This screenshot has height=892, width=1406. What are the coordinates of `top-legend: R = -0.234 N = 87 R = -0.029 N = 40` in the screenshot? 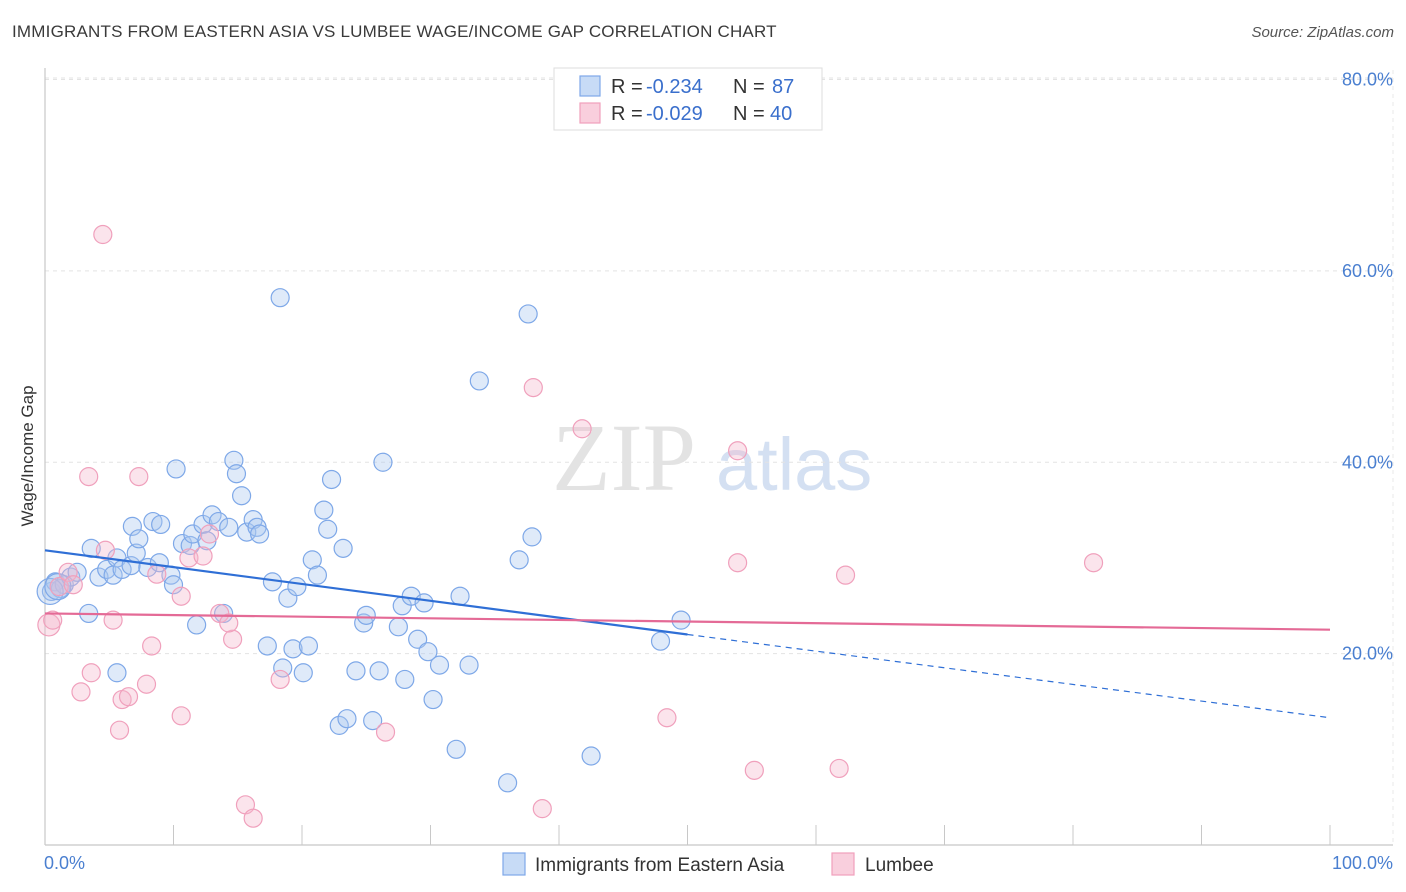 It's located at (688, 99).